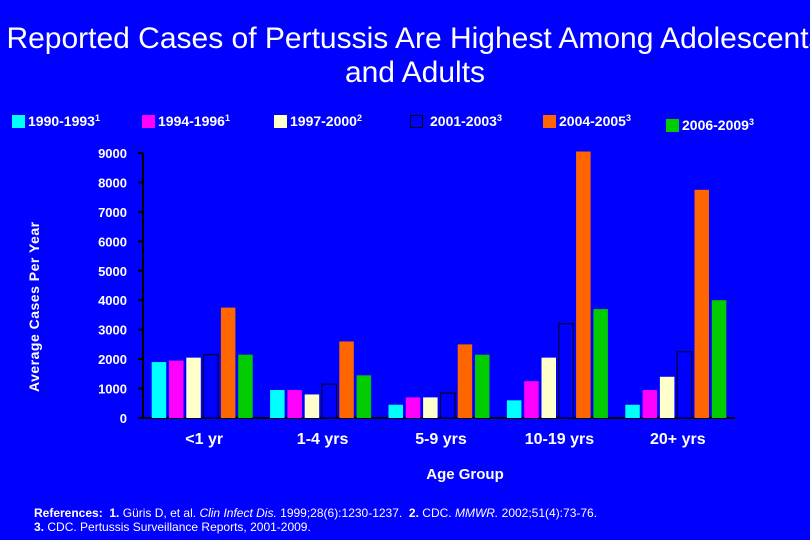 Image resolution: width=810 pixels, height=540 pixels. Describe the element at coordinates (112, 389) in the screenshot. I see `y-tick-label: 1000` at that location.